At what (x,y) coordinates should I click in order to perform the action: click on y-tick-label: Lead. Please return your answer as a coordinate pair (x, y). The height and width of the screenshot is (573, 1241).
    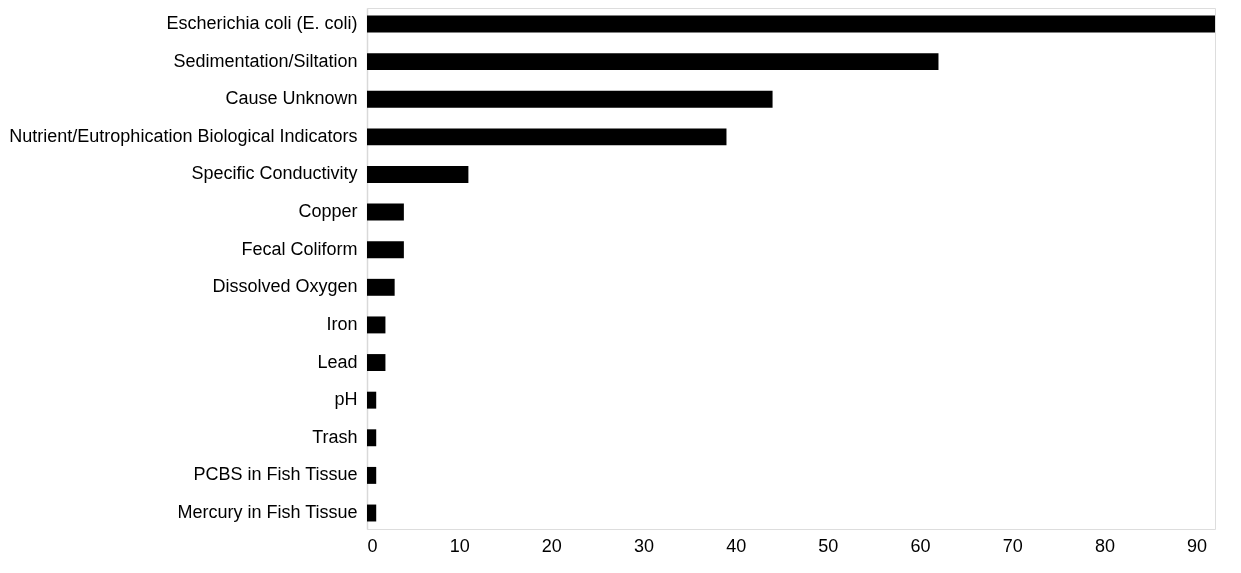
    Looking at the image, I should click on (337, 361).